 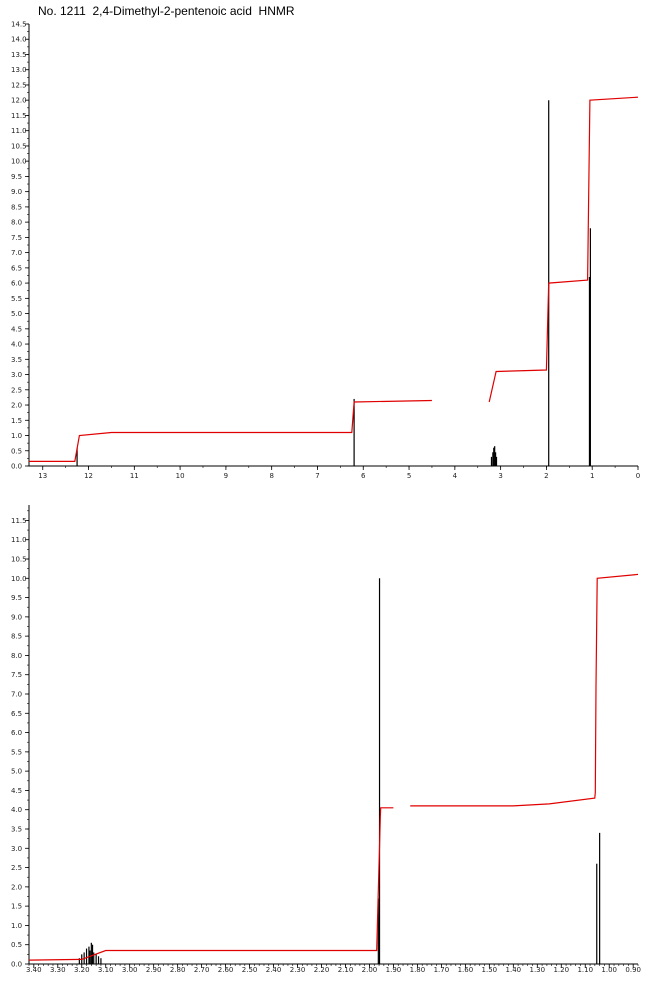 I want to click on y-tick-label: 13.0, so click(x=19, y=70).